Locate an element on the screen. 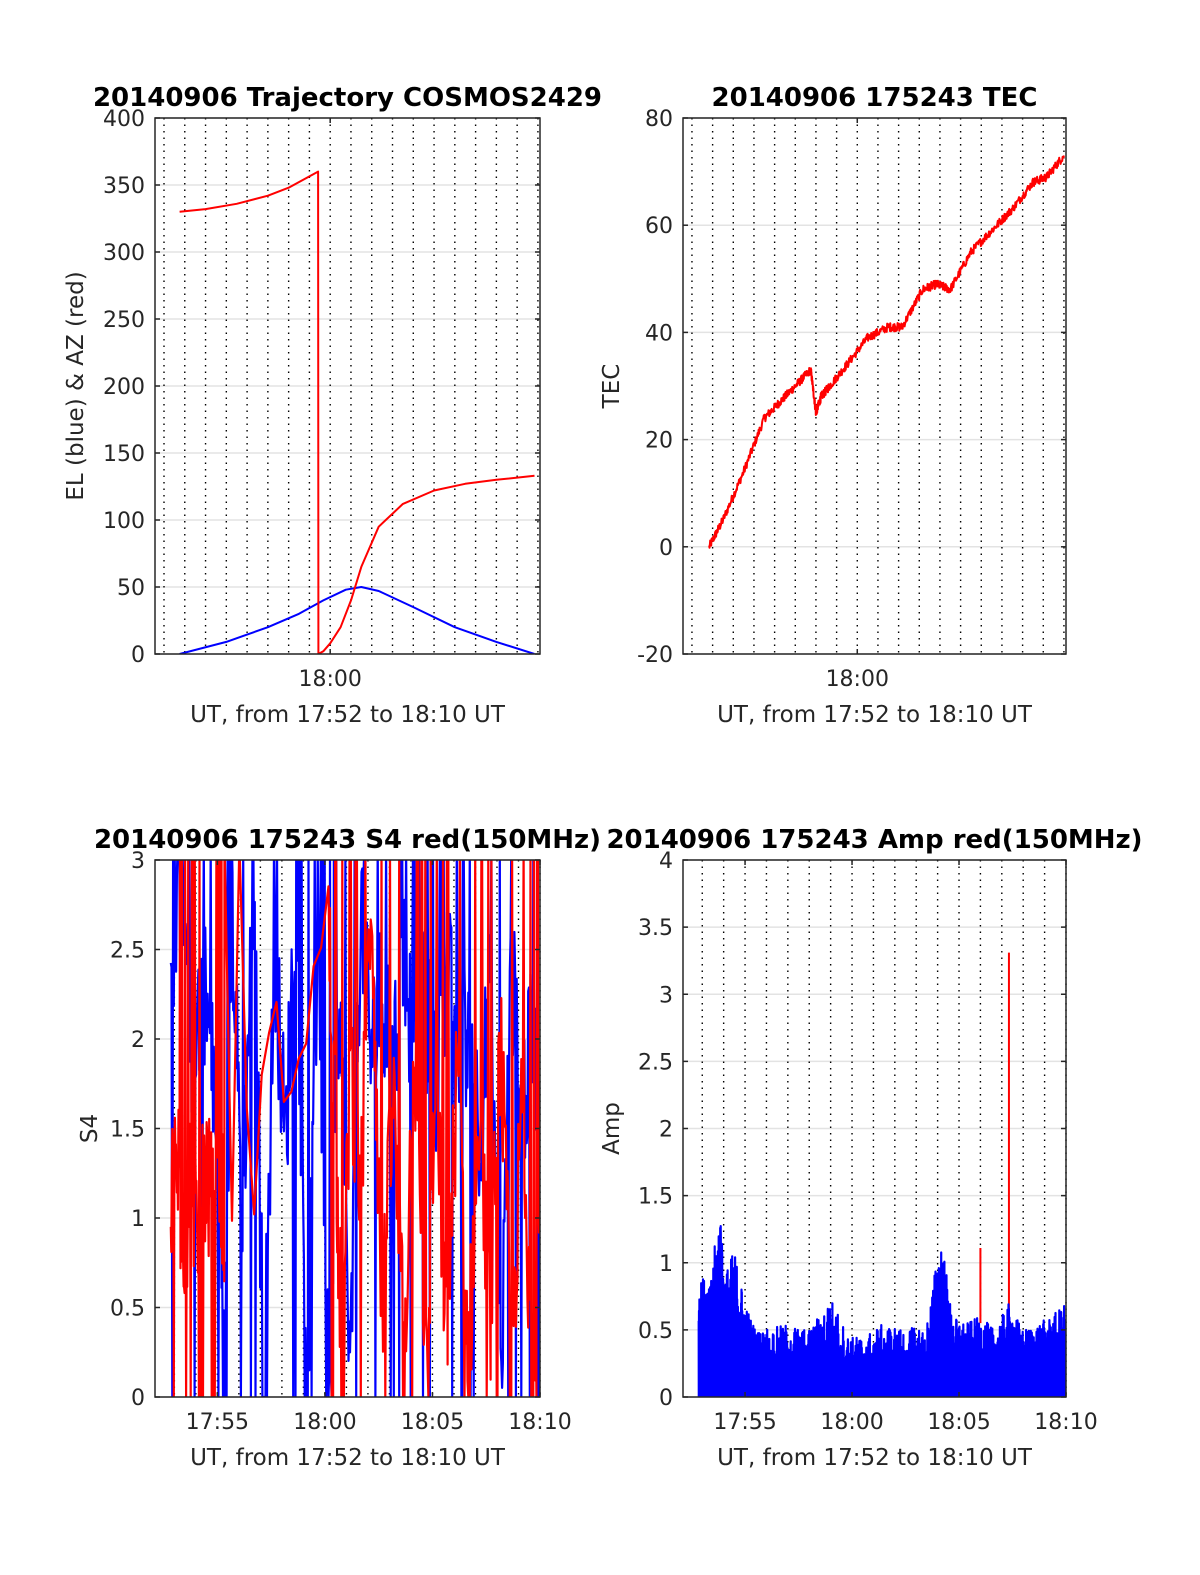 This screenshot has height=1575, width=1200. chart-title: 20140906 175243 TEC is located at coordinates (875, 98).